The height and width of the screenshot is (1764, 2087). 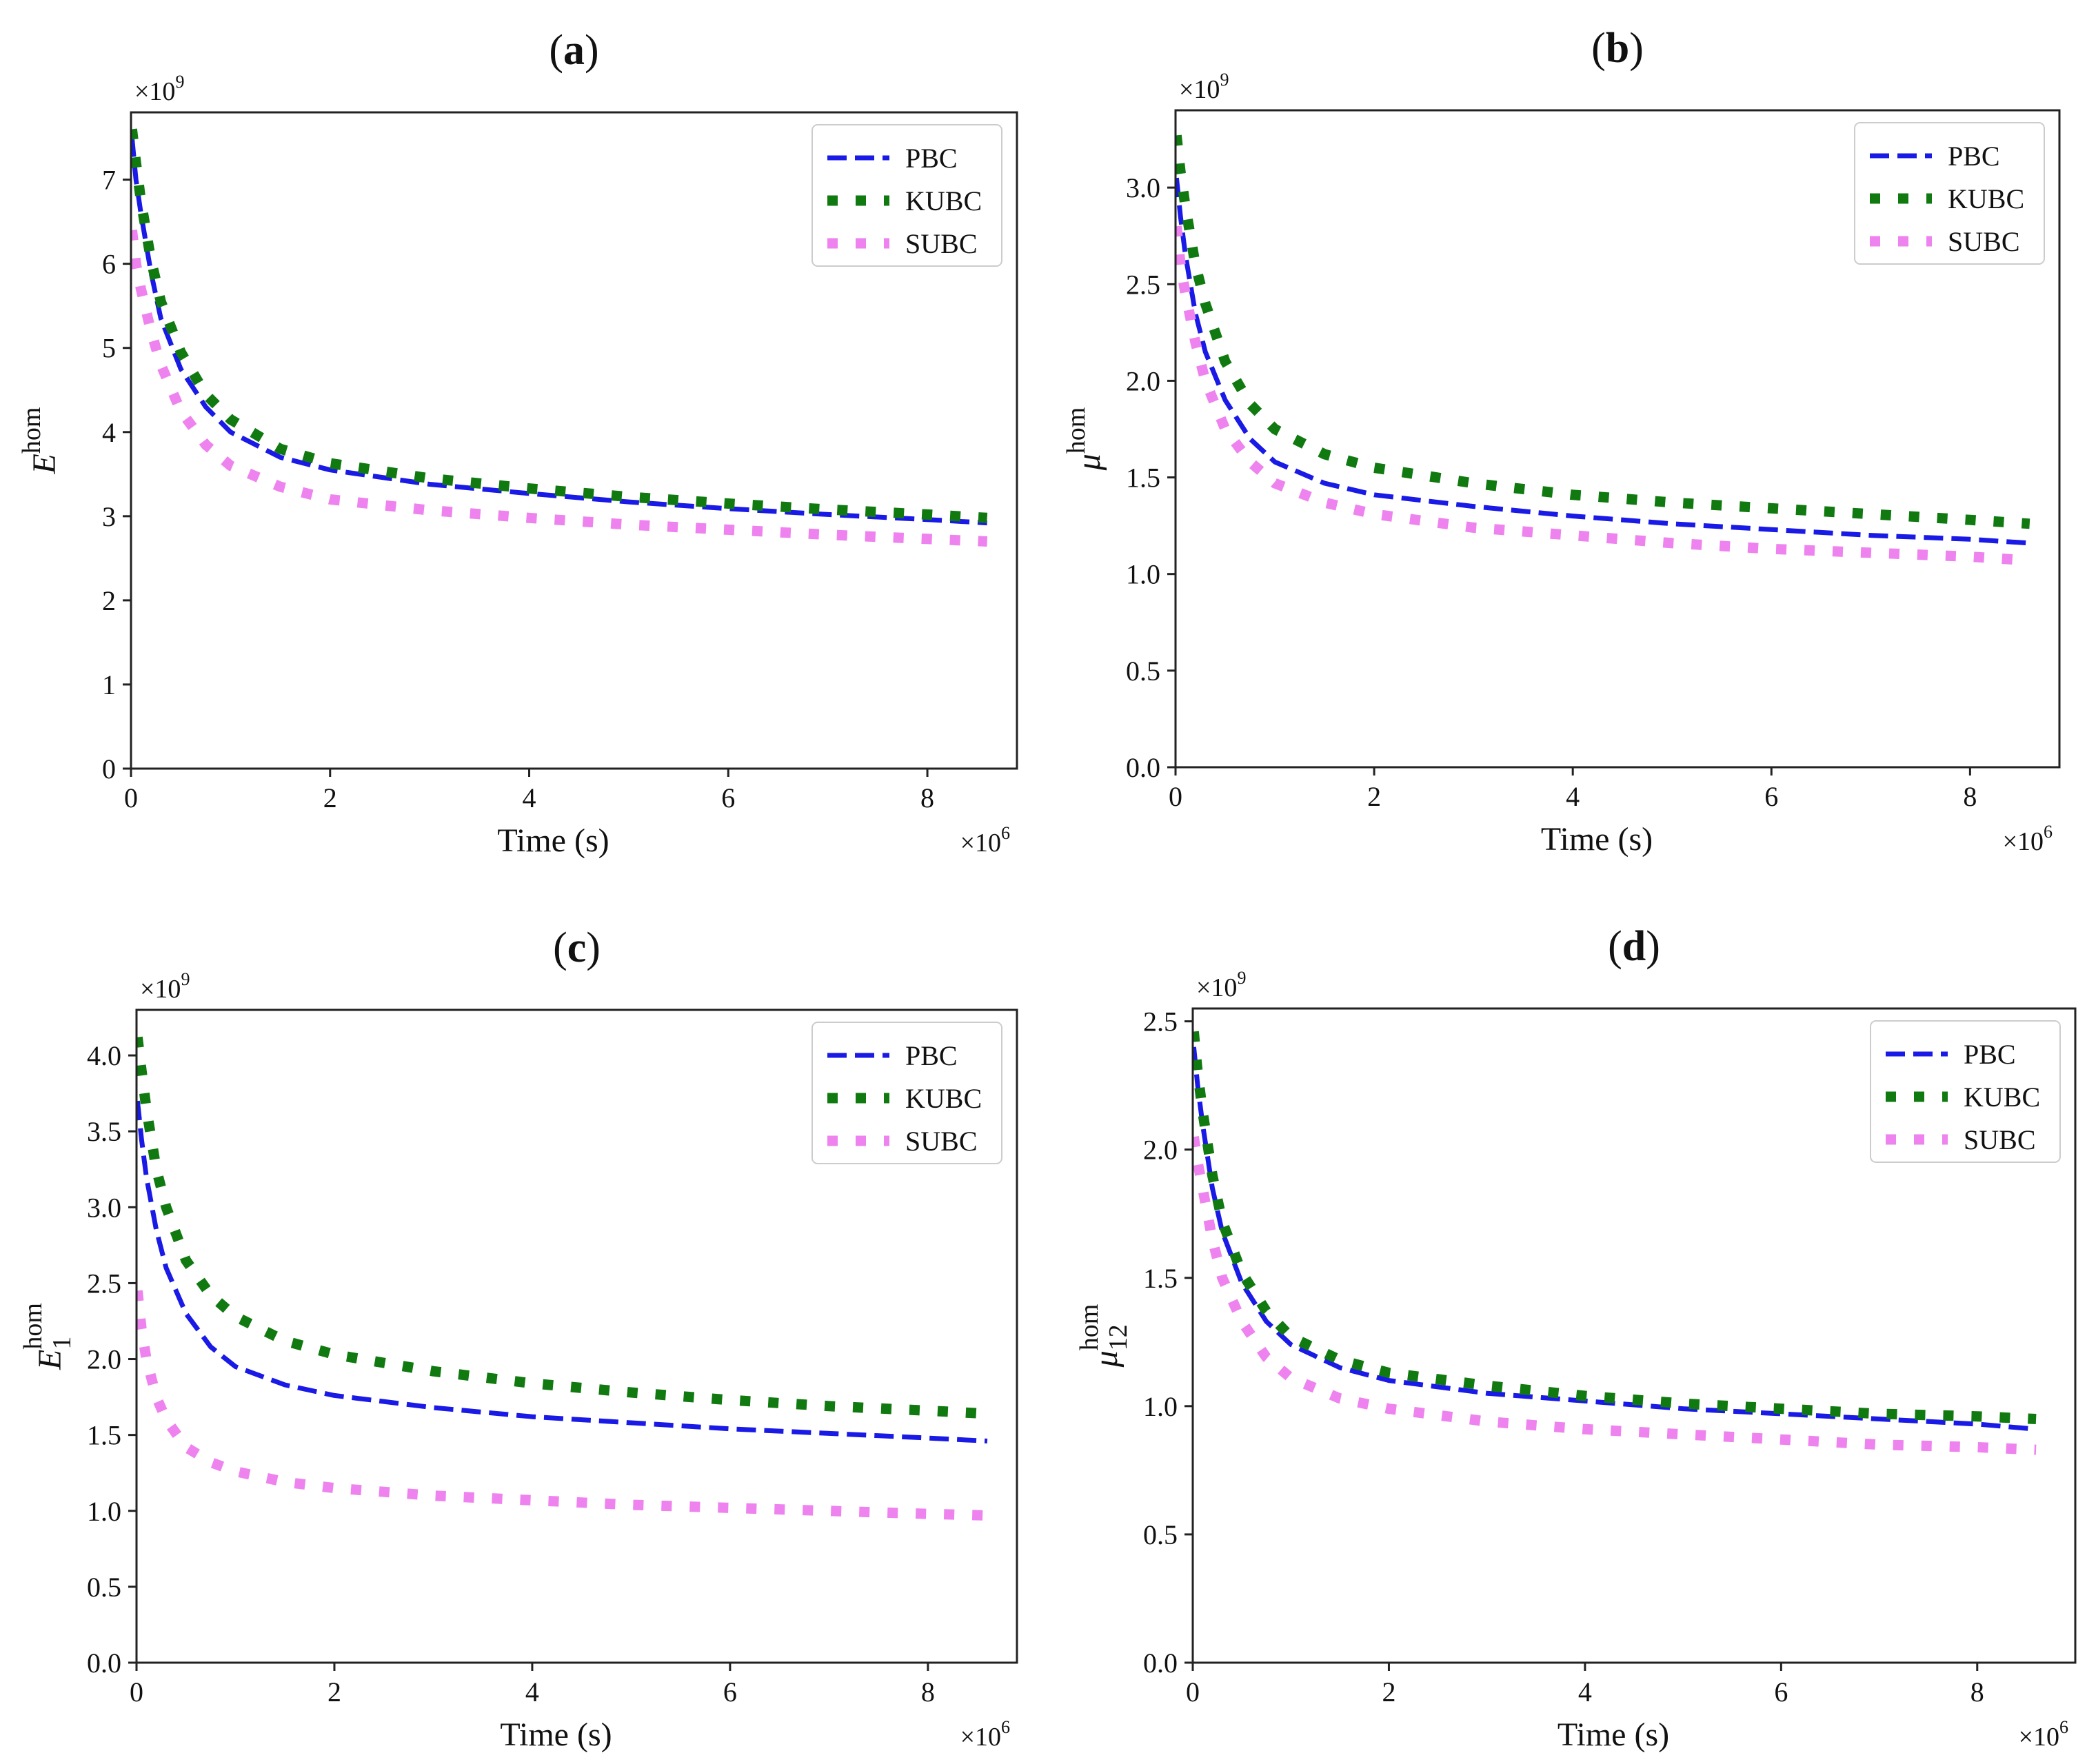 I want to click on y-tick-label: 1, so click(x=109, y=684).